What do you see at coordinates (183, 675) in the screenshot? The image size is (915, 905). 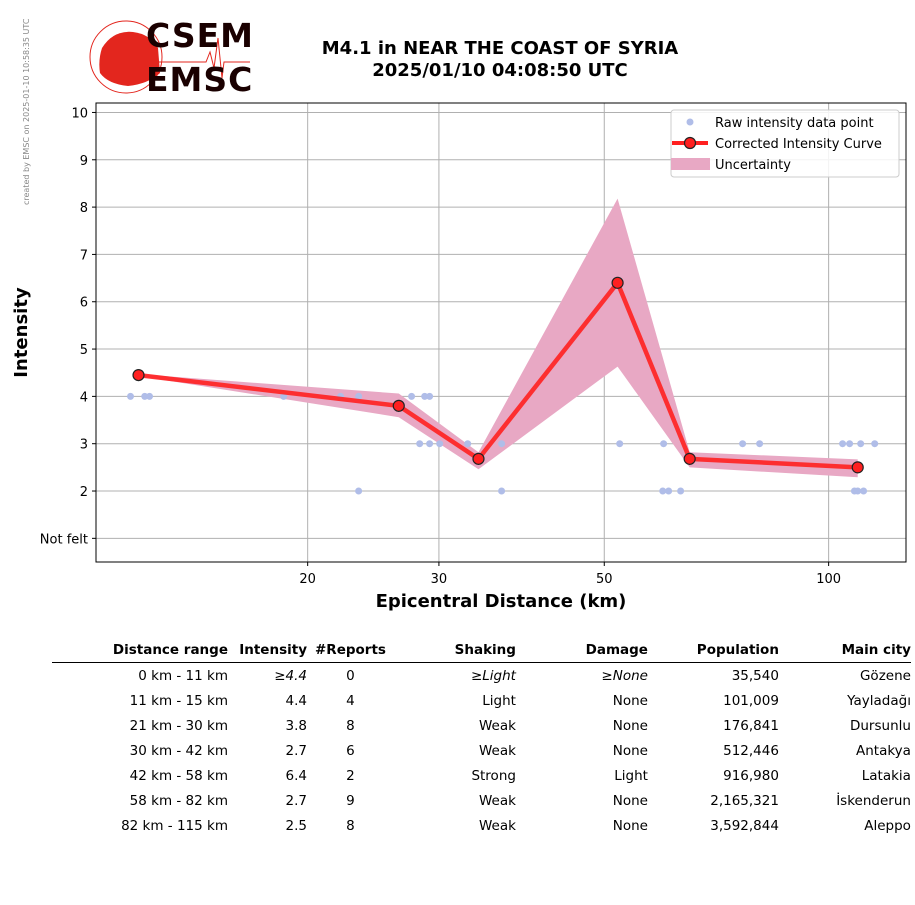 I see `table-cell: 0 km - 11 km` at bounding box center [183, 675].